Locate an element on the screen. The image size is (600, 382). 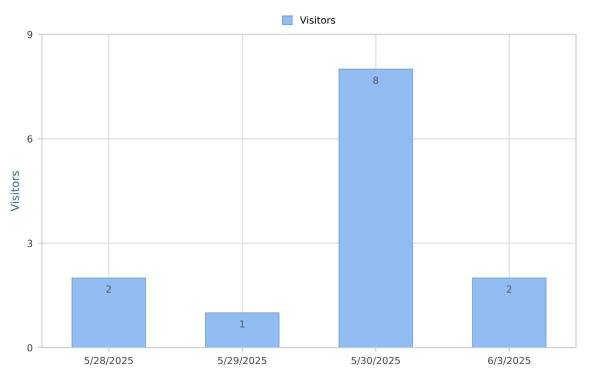
x-tick-label: 5/29/2025 is located at coordinates (242, 360).